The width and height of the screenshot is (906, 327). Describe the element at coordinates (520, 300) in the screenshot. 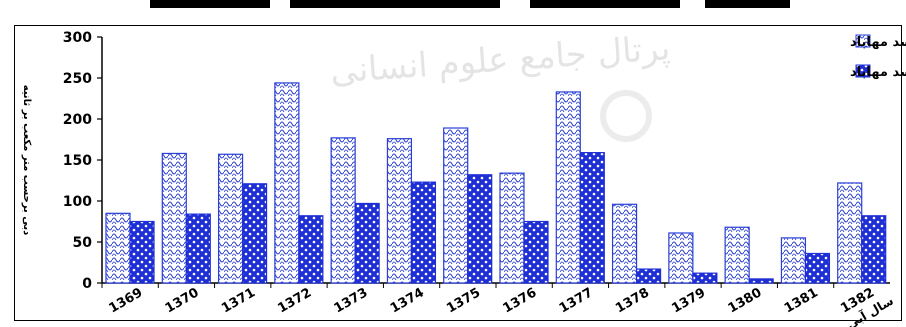

I see `x-tick-label: 1376` at that location.